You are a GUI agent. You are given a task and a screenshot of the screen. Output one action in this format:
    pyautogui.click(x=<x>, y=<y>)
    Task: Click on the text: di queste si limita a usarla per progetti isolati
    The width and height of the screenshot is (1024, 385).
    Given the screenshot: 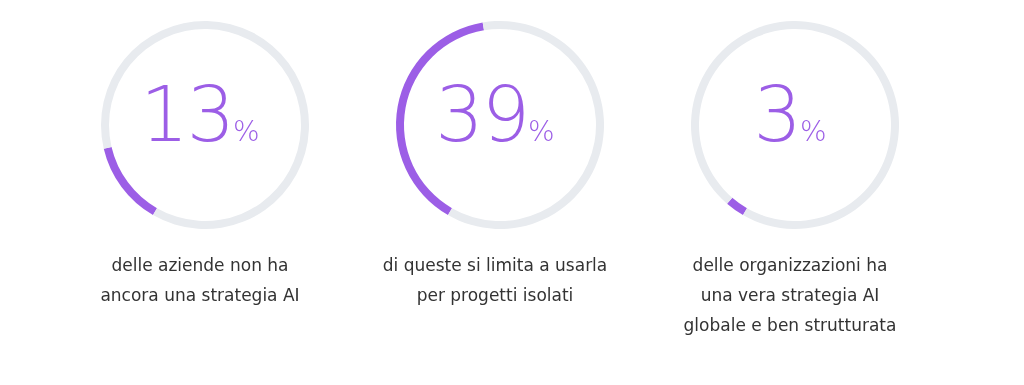 What is the action you would take?
    pyautogui.click(x=495, y=280)
    